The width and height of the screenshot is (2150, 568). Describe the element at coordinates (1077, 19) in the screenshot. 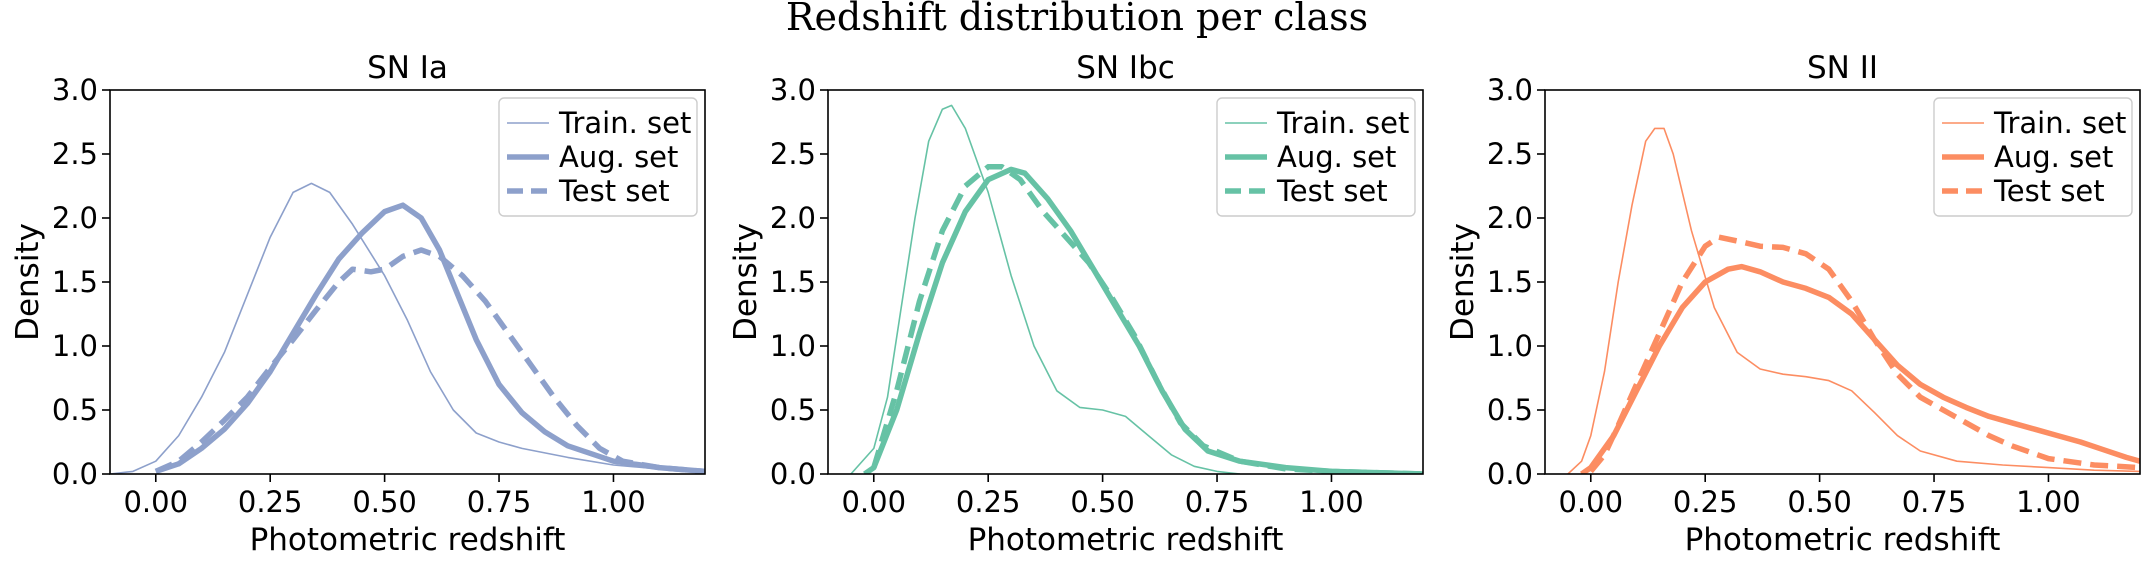

I see `figure-title: Redshift distribution per class` at that location.